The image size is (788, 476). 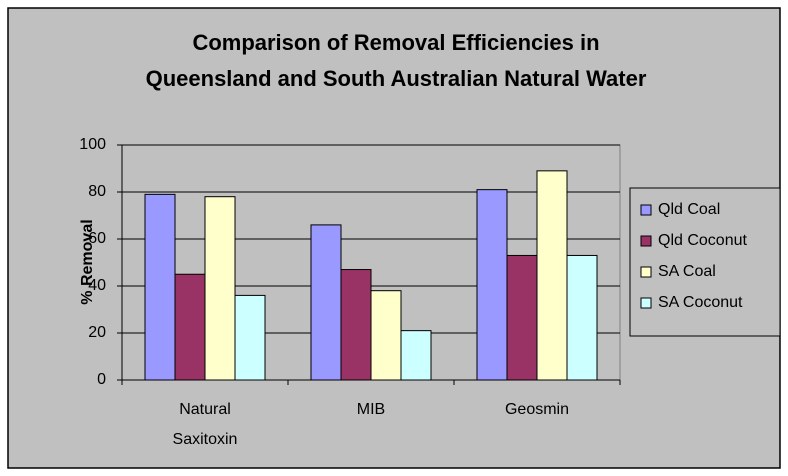 I want to click on y-tick-label: 60, so click(x=97, y=238).